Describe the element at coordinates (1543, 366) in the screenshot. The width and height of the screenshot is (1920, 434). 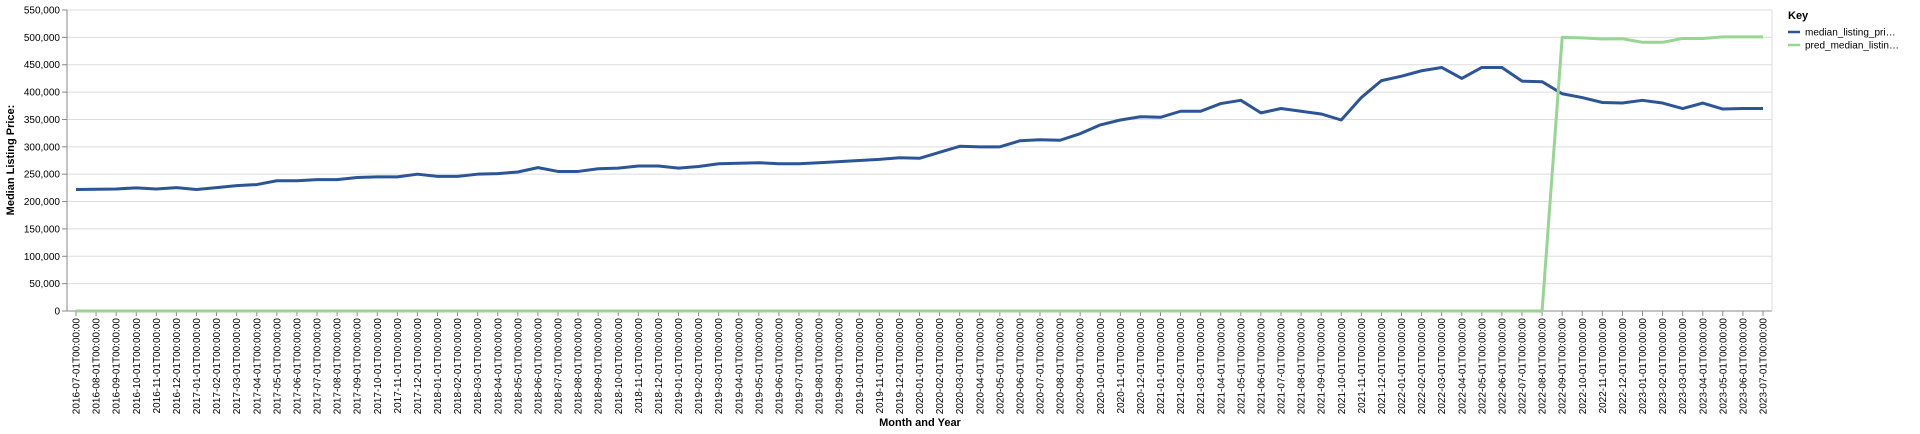
I see `x-tick-label: 2022-08-01T00:00:00` at that location.